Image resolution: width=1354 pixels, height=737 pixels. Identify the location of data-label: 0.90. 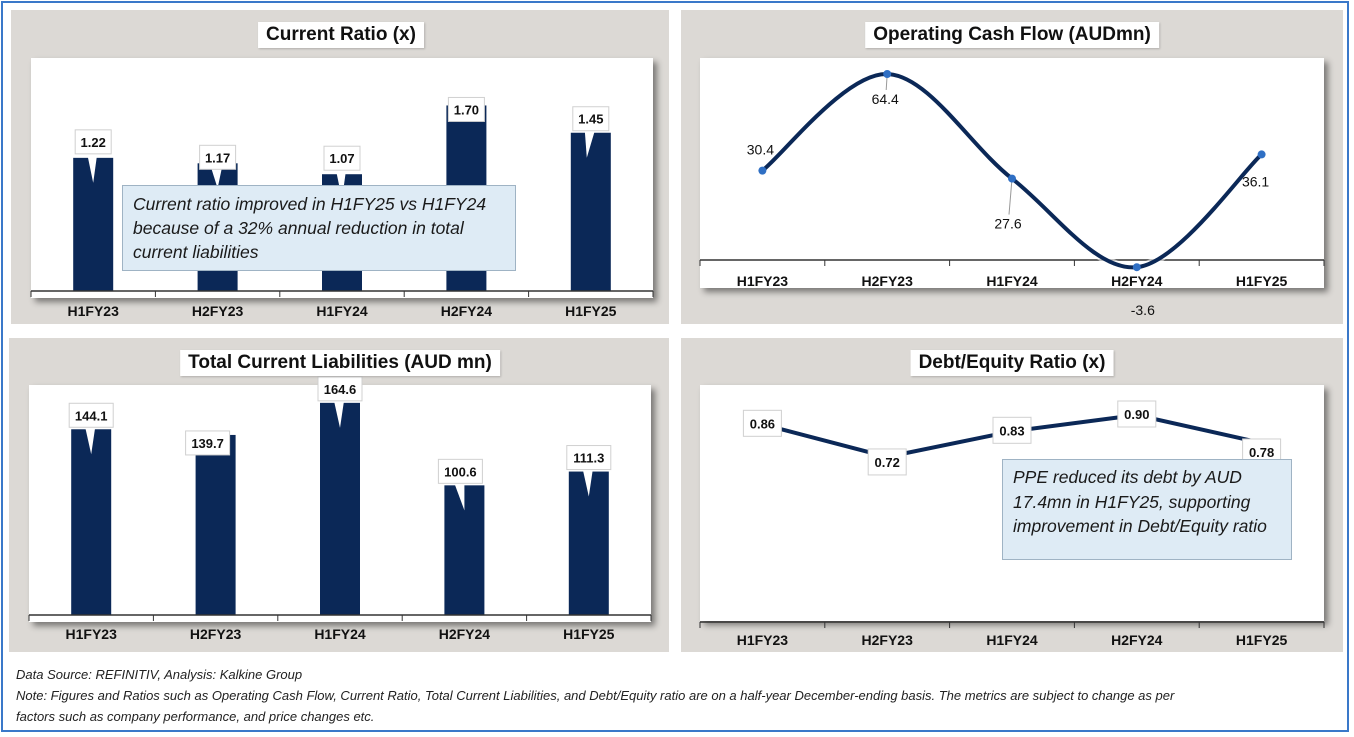
(1136, 414).